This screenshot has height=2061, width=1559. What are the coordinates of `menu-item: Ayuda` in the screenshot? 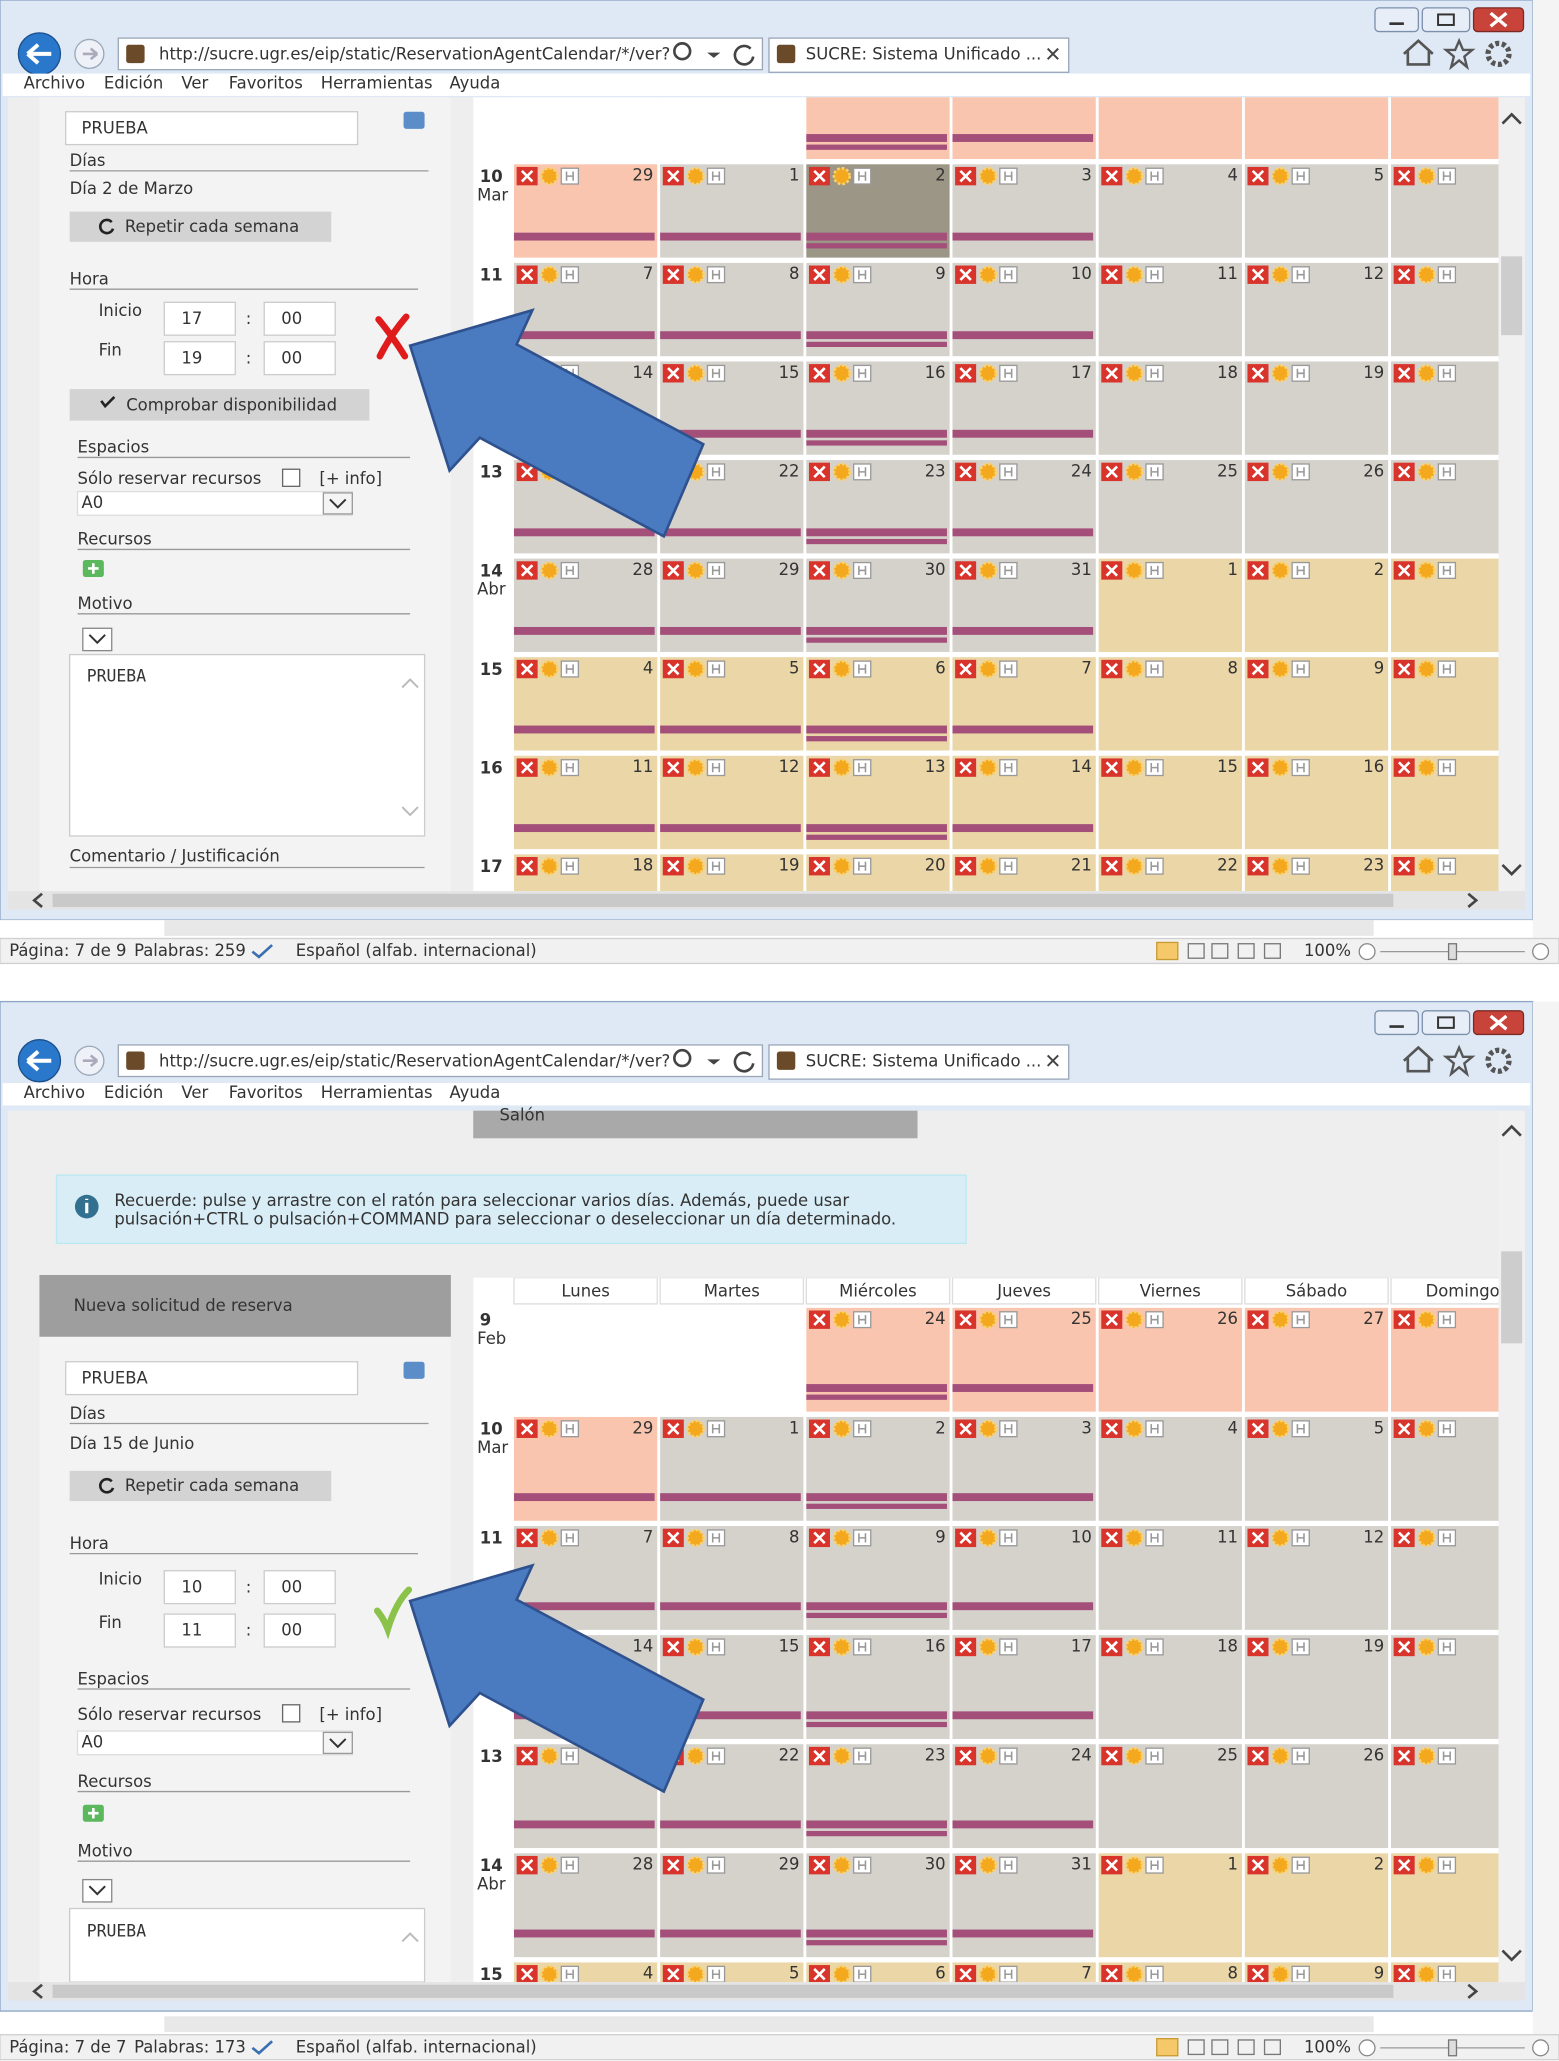 It's located at (475, 83).